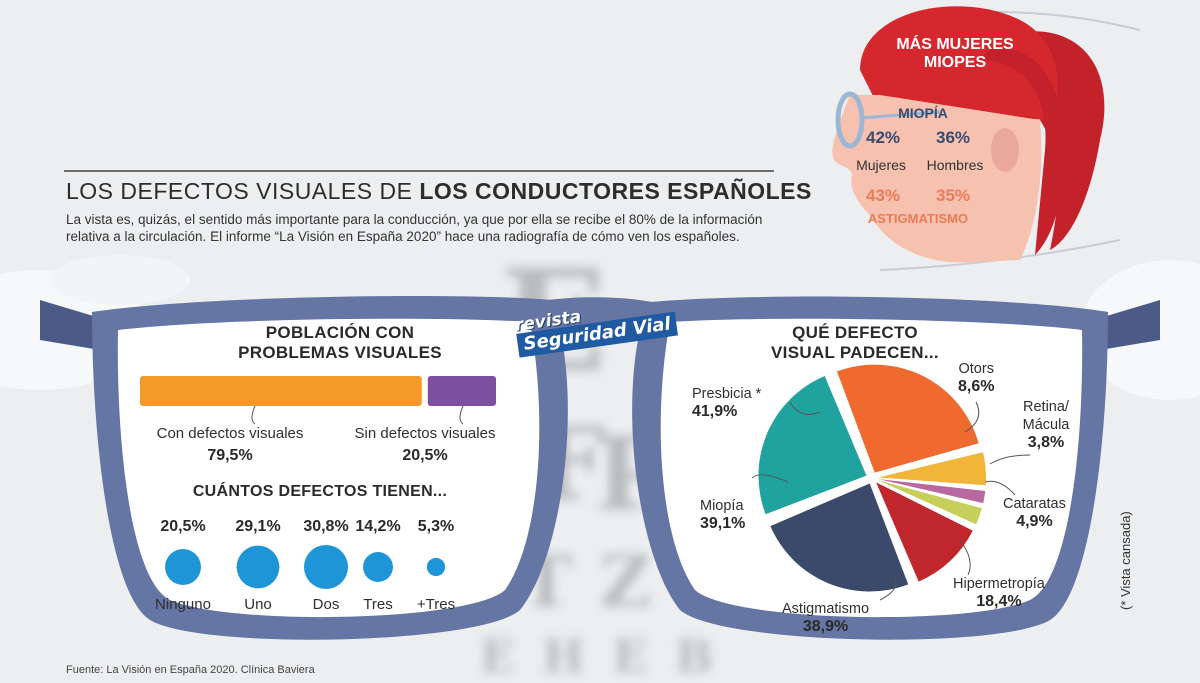 The height and width of the screenshot is (683, 1200). I want to click on pie-label-astigmatismo: Astigmatismo 38,9%, so click(825, 618).